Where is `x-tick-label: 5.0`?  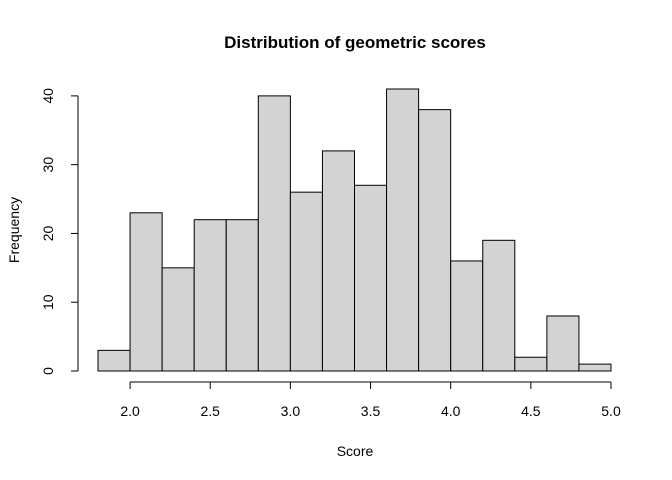 x-tick-label: 5.0 is located at coordinates (611, 411).